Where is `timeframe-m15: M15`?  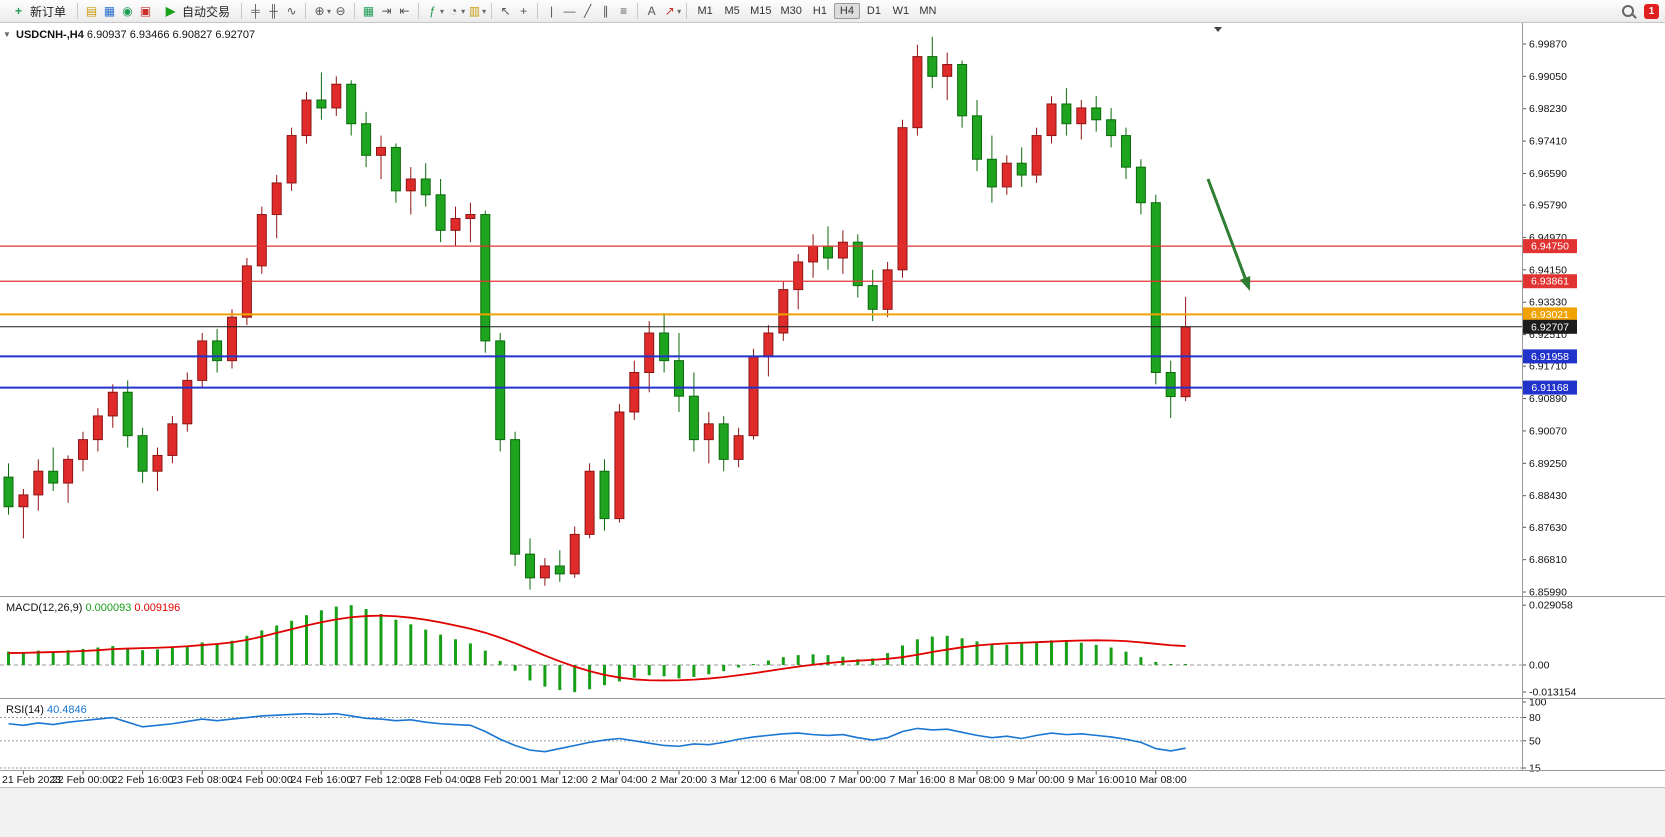
timeframe-m15: M15 is located at coordinates (761, 11).